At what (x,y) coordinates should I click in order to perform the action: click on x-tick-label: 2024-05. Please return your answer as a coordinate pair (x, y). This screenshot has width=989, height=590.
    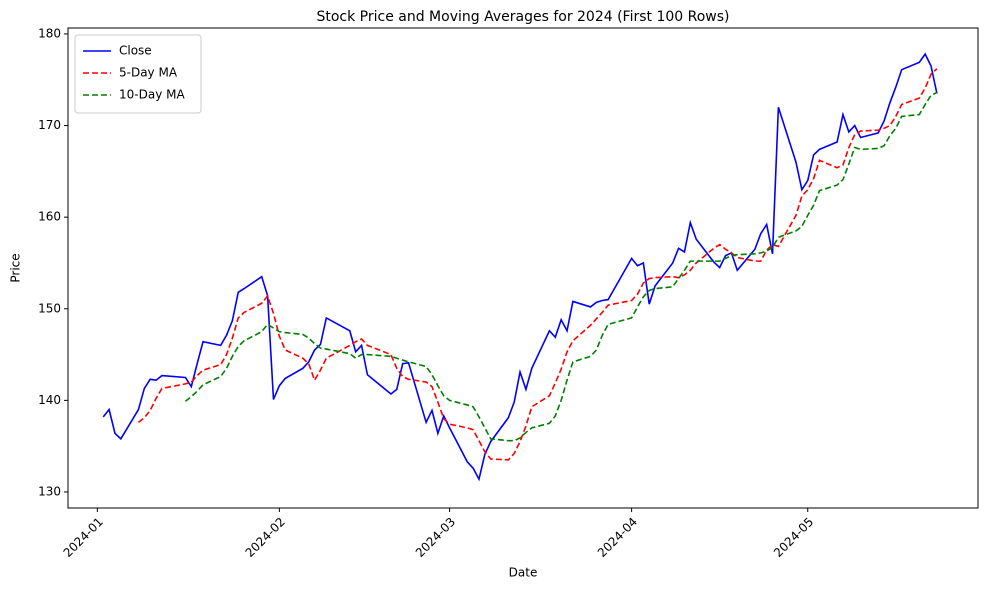
    Looking at the image, I should click on (793, 537).